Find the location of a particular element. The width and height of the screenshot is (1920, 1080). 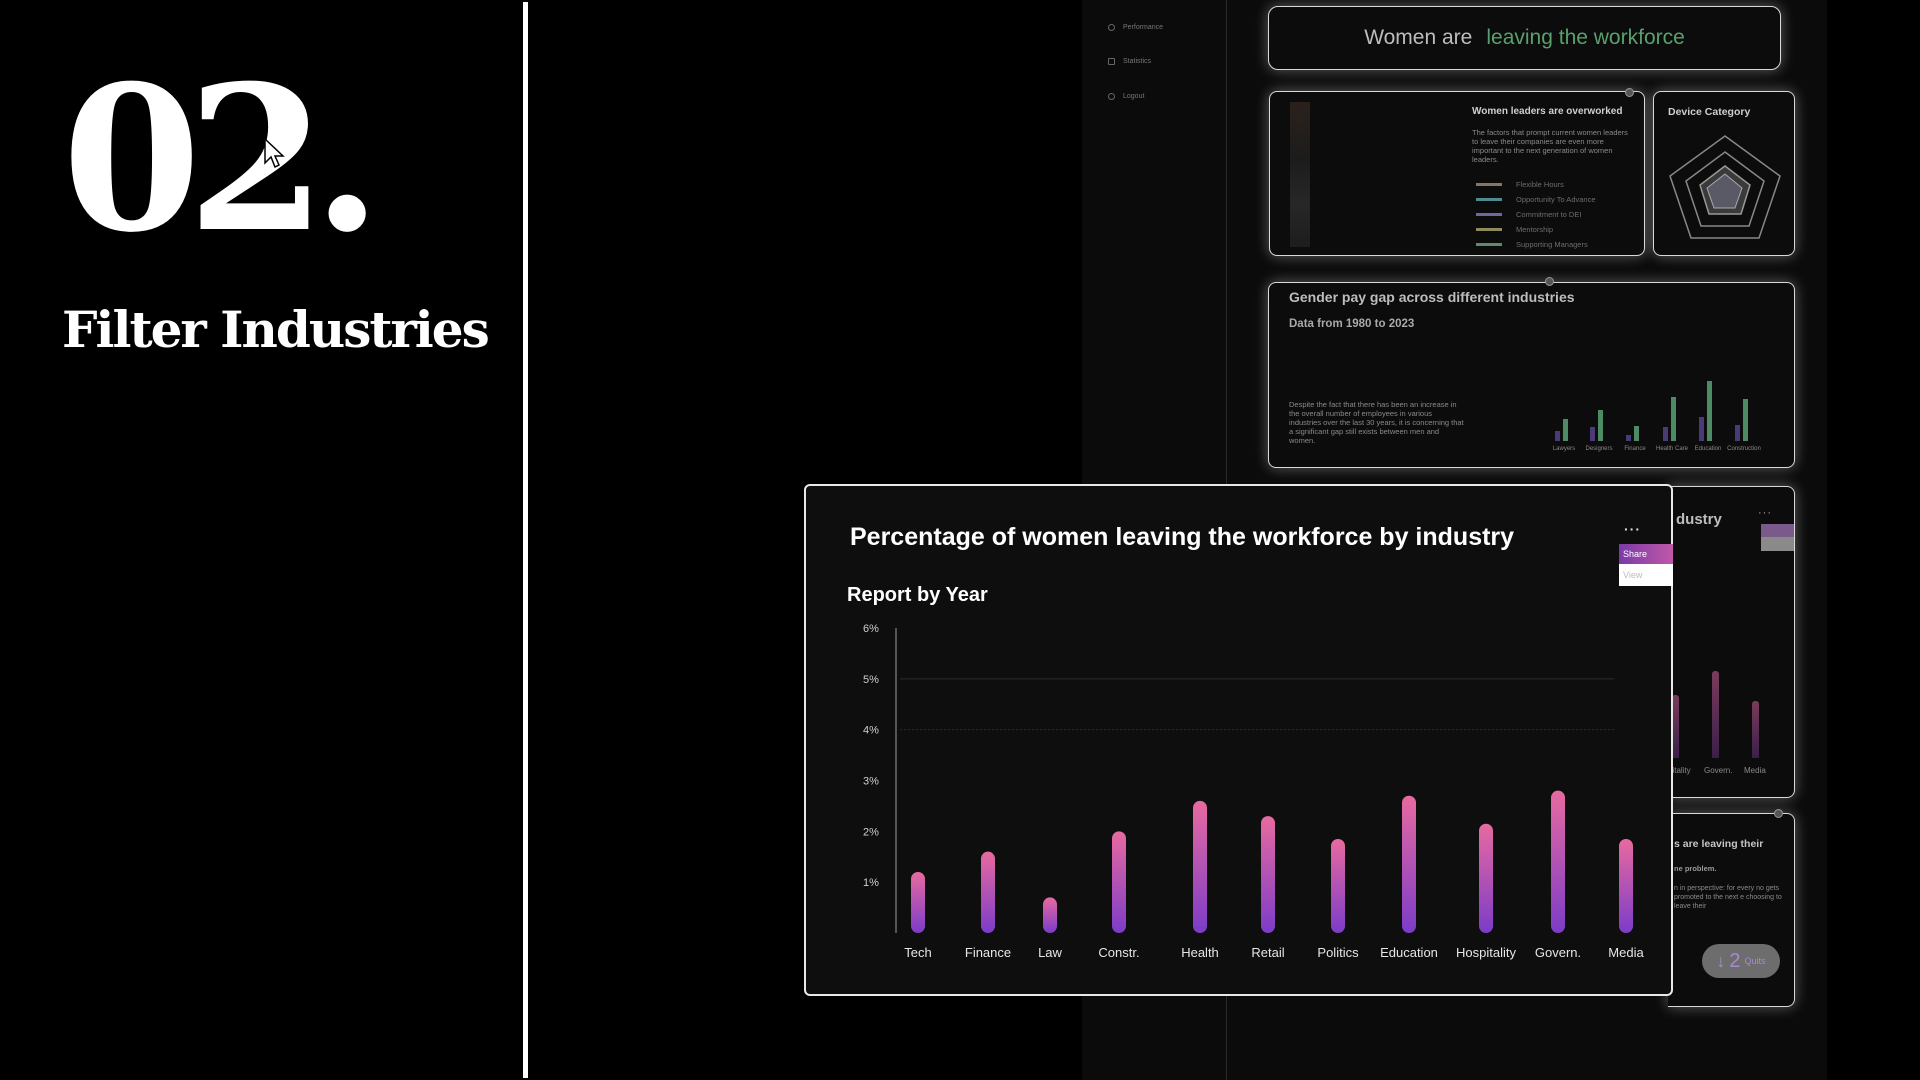

logout-icon is located at coordinates (1111, 96).